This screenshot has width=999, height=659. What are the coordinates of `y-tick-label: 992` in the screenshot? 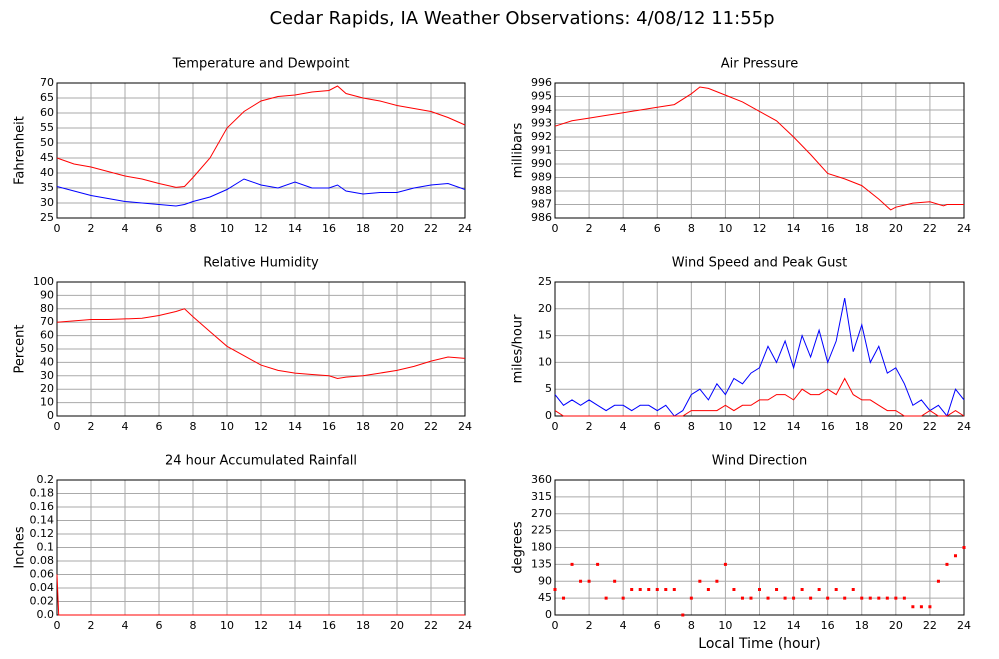 It's located at (541, 136).